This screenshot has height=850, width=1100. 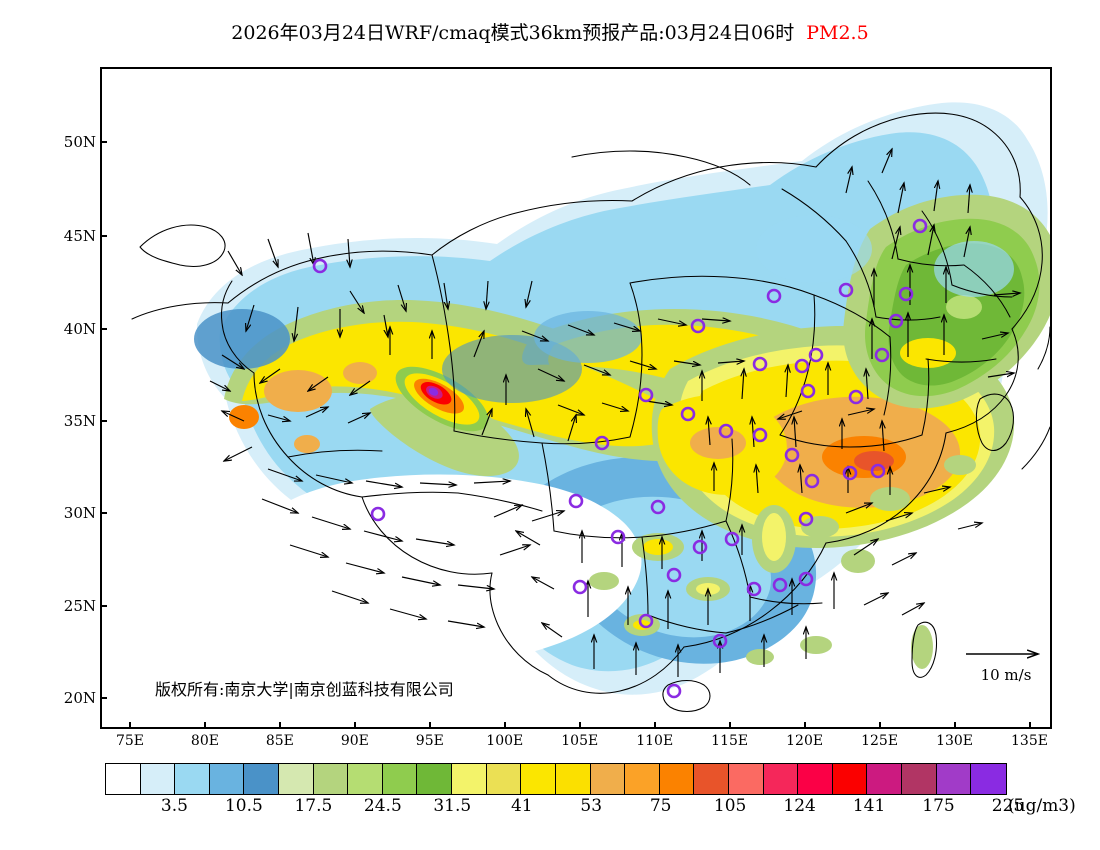 What do you see at coordinates (103, 236) in the screenshot?
I see `ytick-mark-45n` at bounding box center [103, 236].